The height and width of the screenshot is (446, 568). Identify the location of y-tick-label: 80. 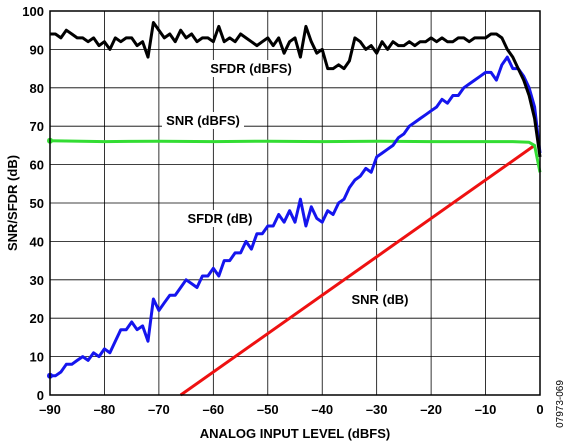
(37, 88).